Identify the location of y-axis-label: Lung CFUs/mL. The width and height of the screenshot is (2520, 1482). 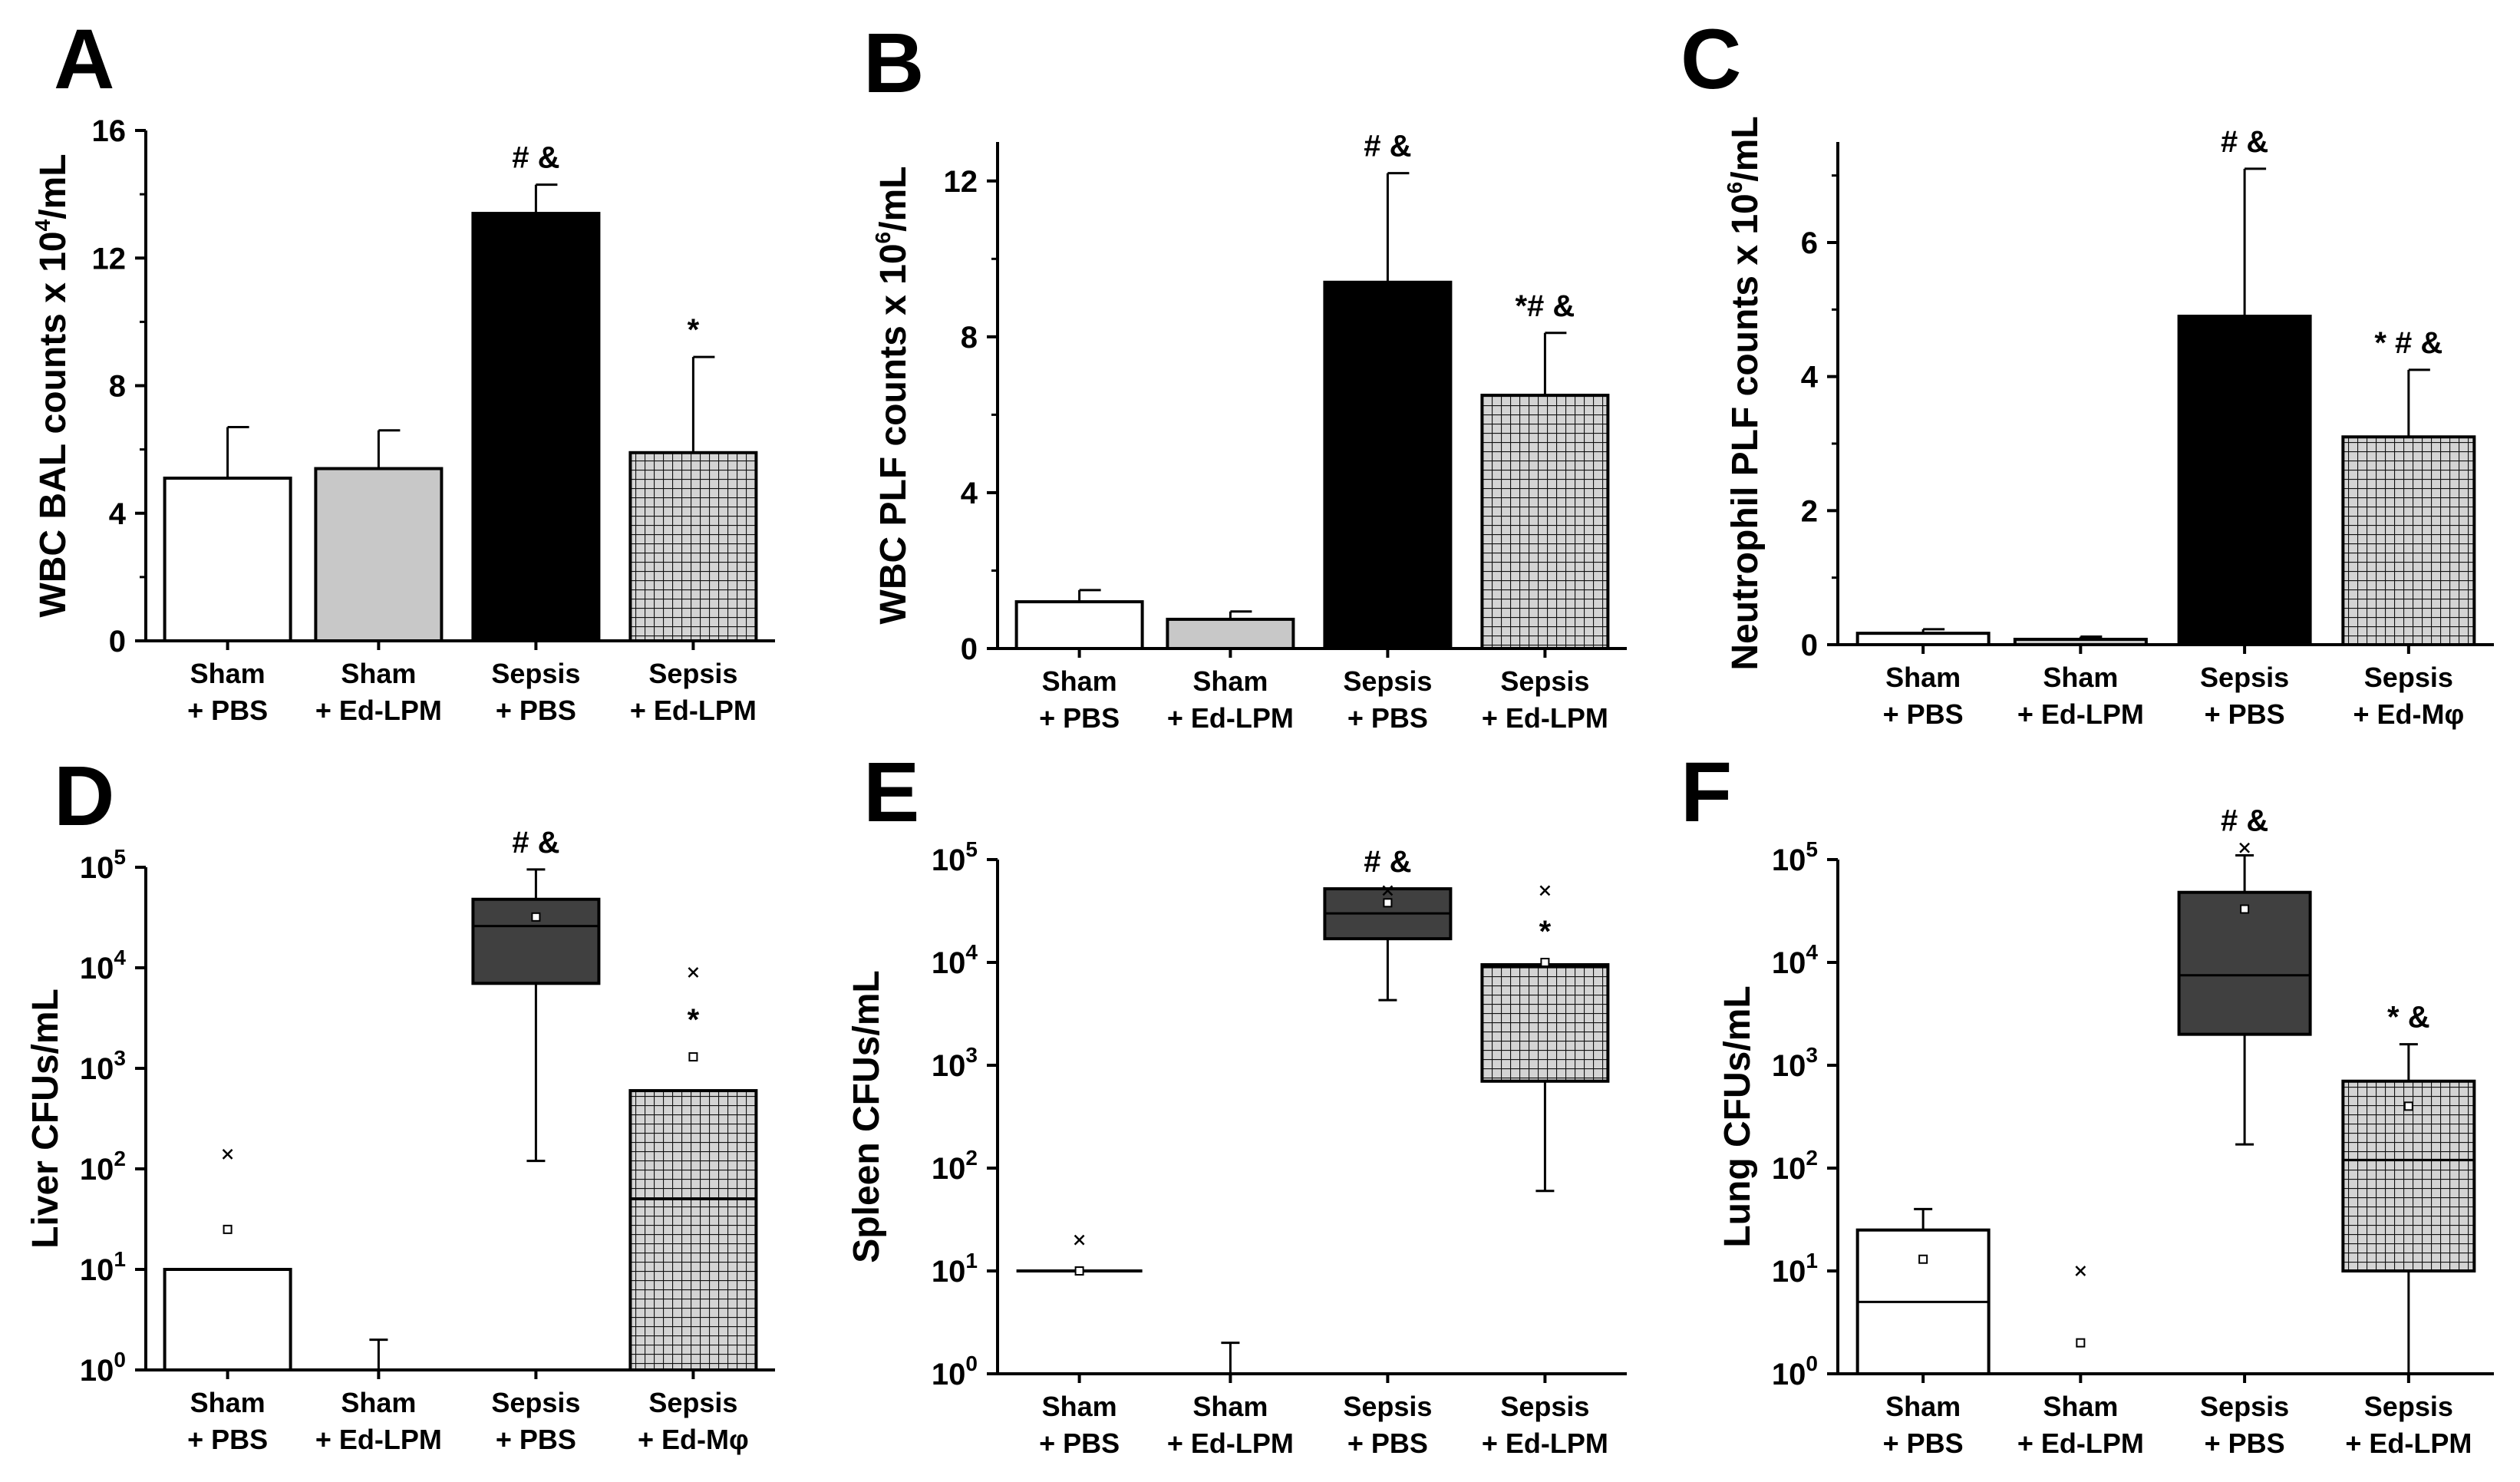
(1738, 1116).